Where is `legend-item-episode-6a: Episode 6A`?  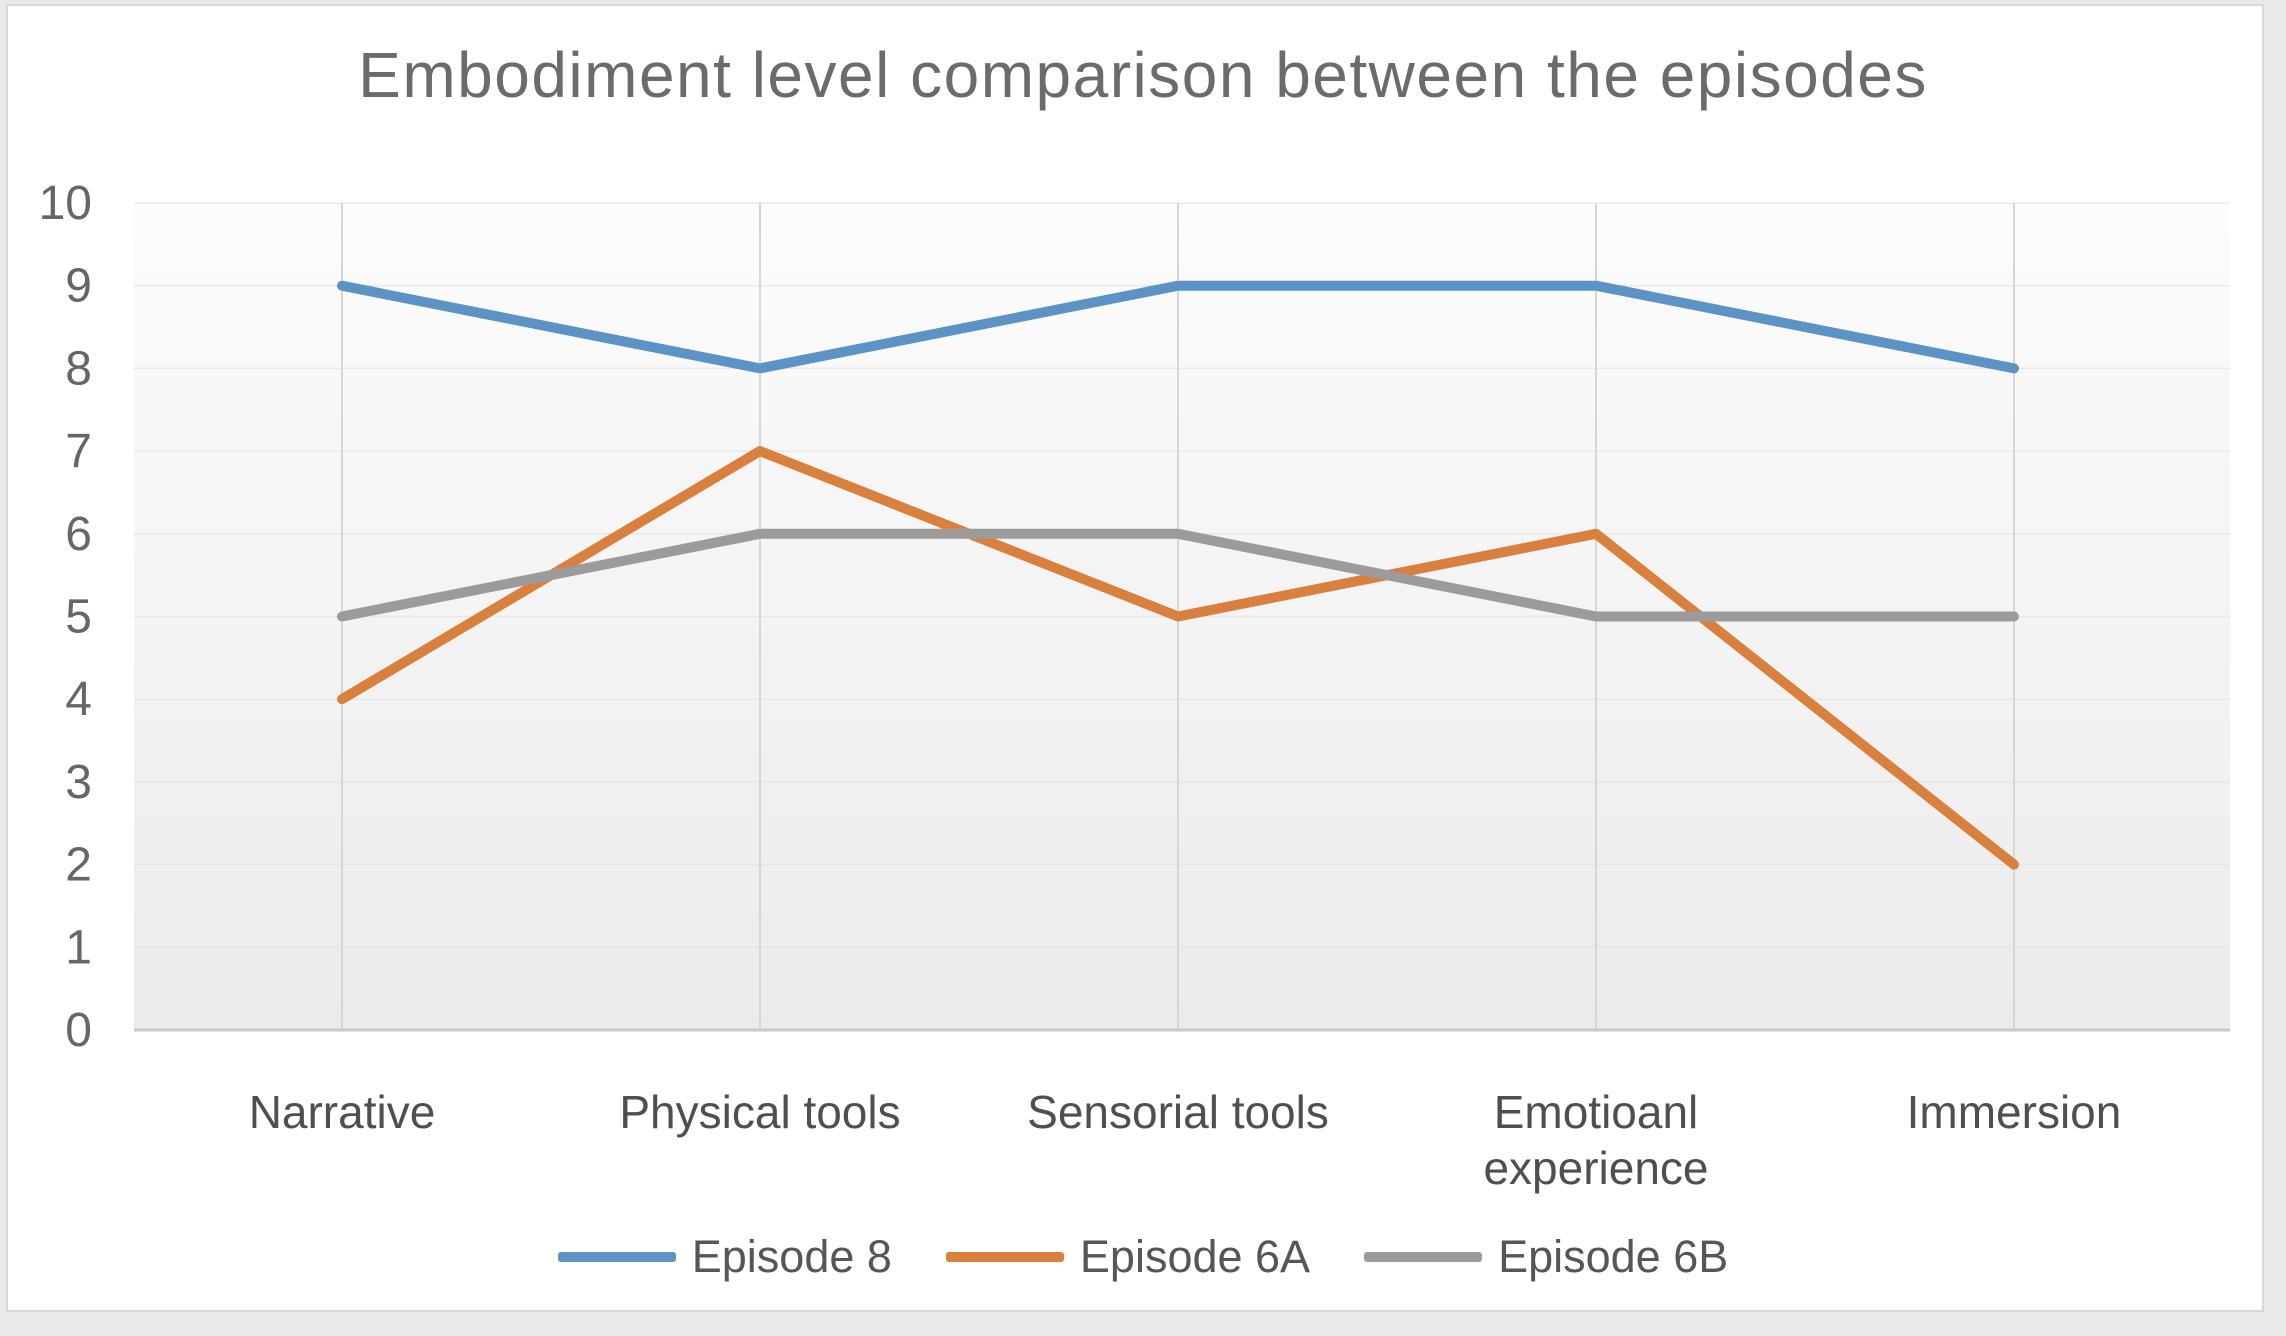 legend-item-episode-6a: Episode 6A is located at coordinates (1128, 1257).